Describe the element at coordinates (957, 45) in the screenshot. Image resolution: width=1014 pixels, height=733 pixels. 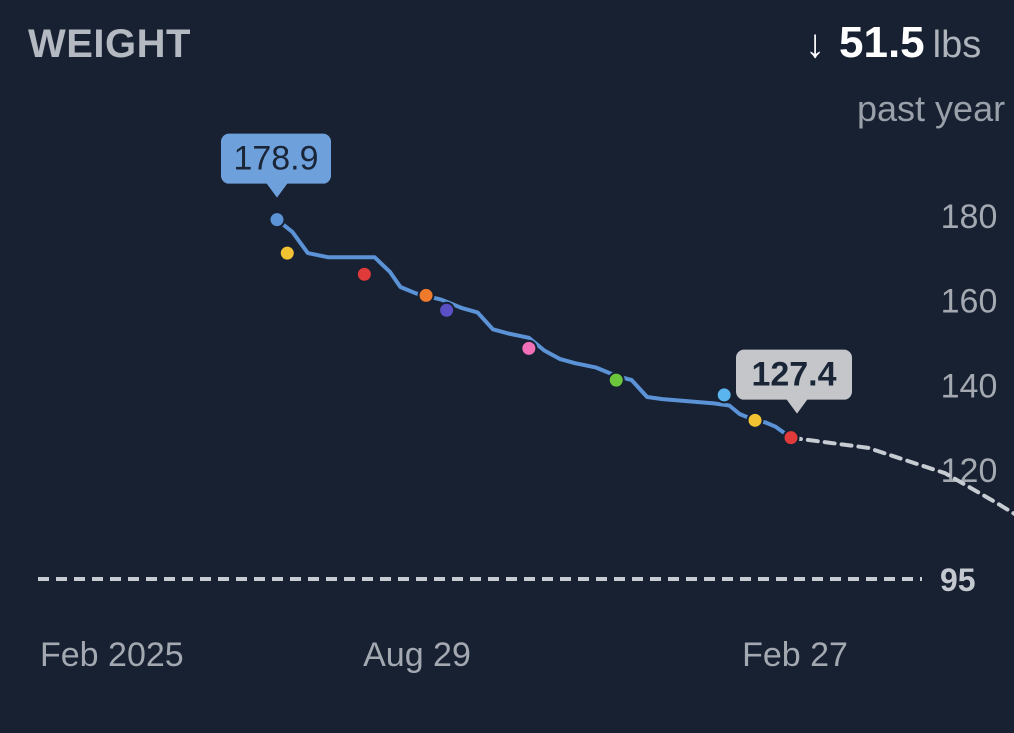
I see `weight-change-unit: lbs` at that location.